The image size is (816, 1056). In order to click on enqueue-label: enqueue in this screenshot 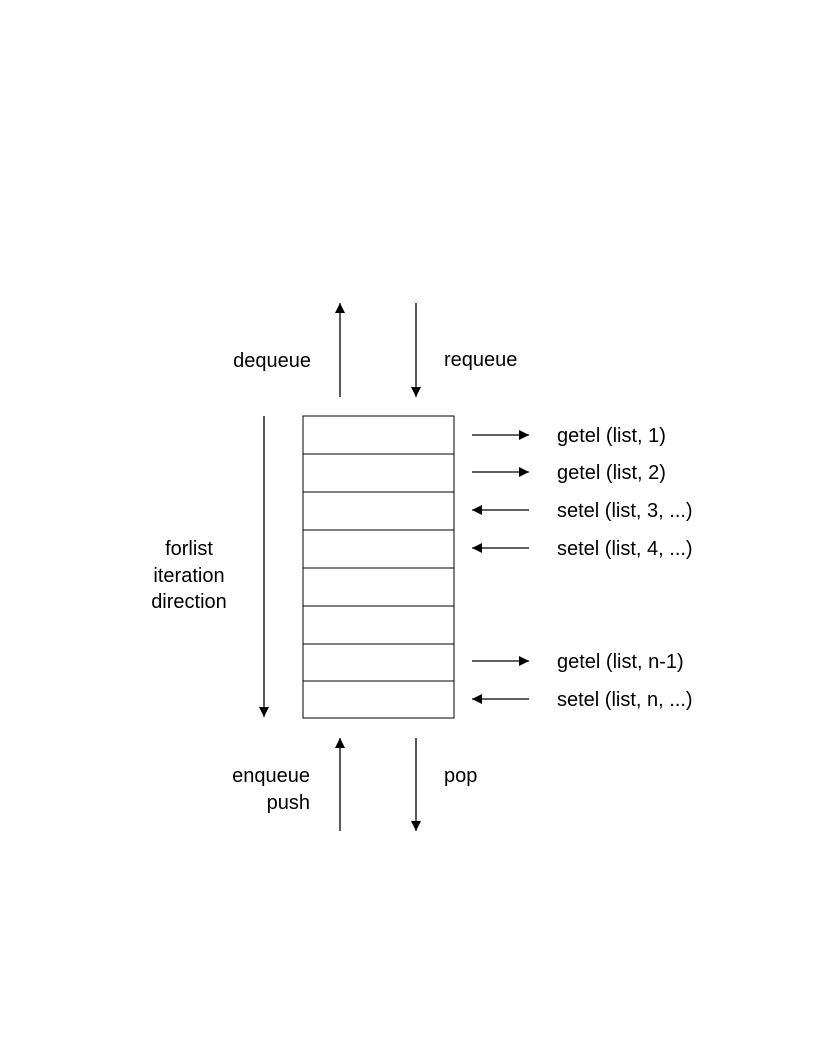, I will do `click(271, 776)`.